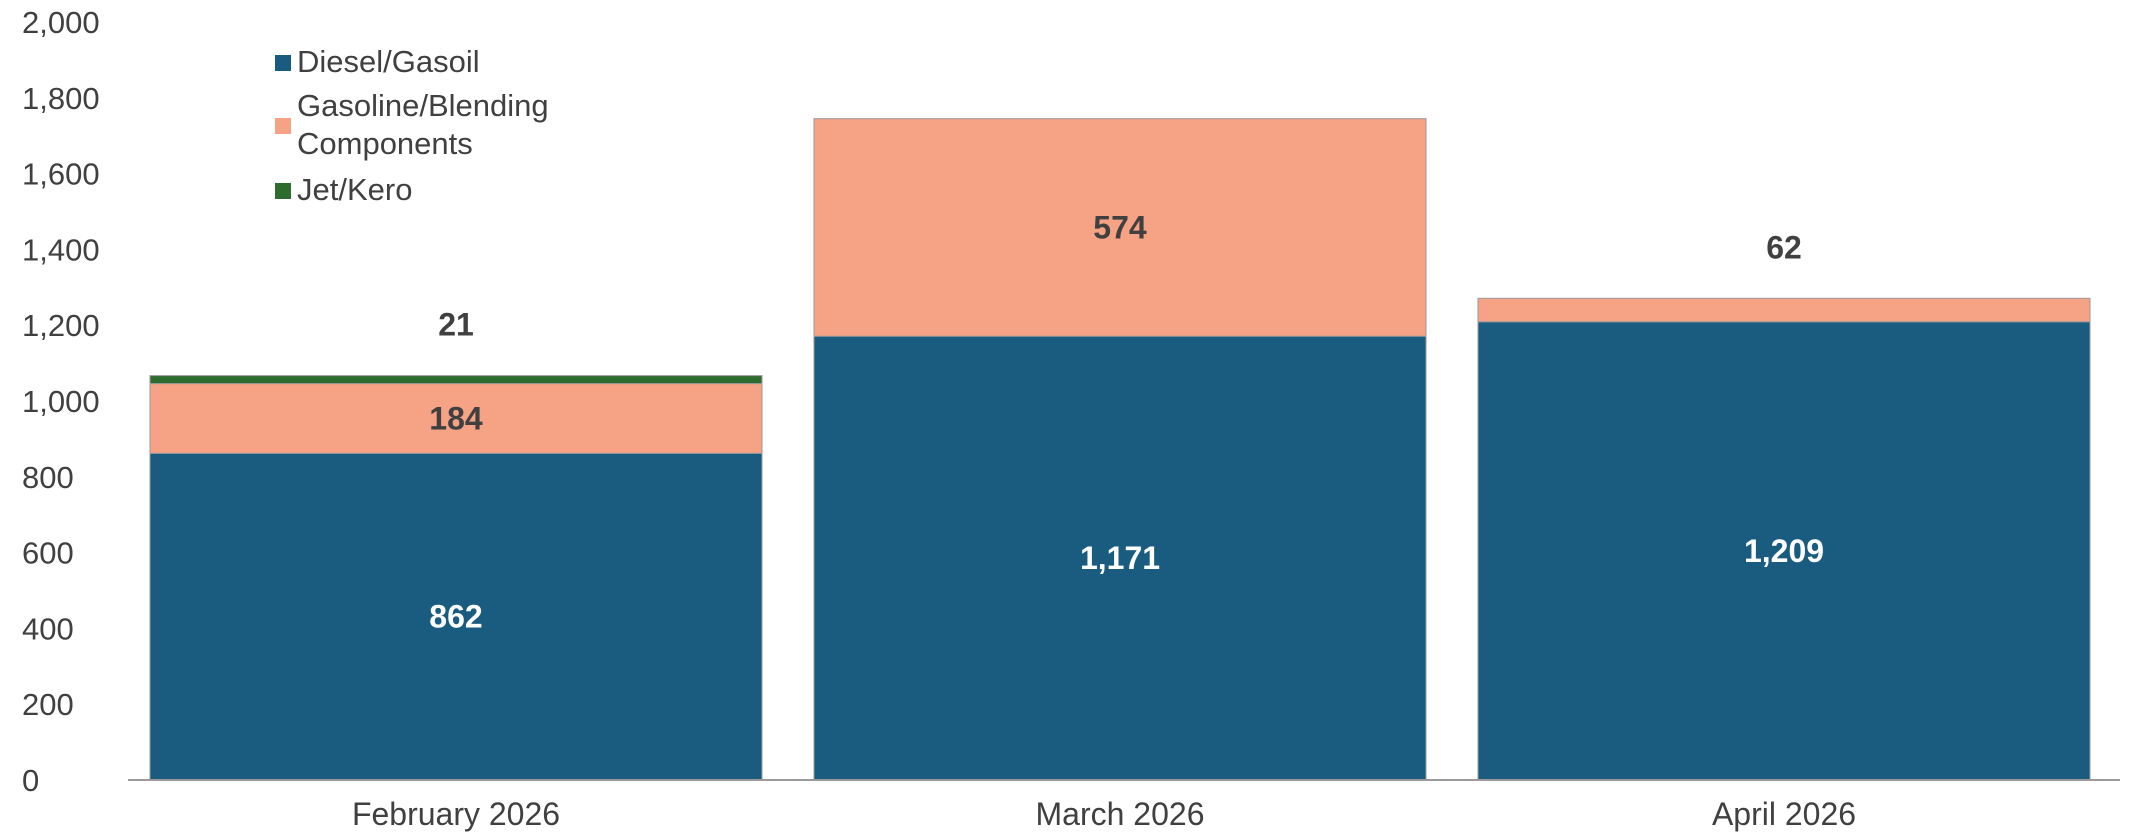 This screenshot has height=835, width=2138. Describe the element at coordinates (1120, 814) in the screenshot. I see `x-tick-label: March 2026` at that location.